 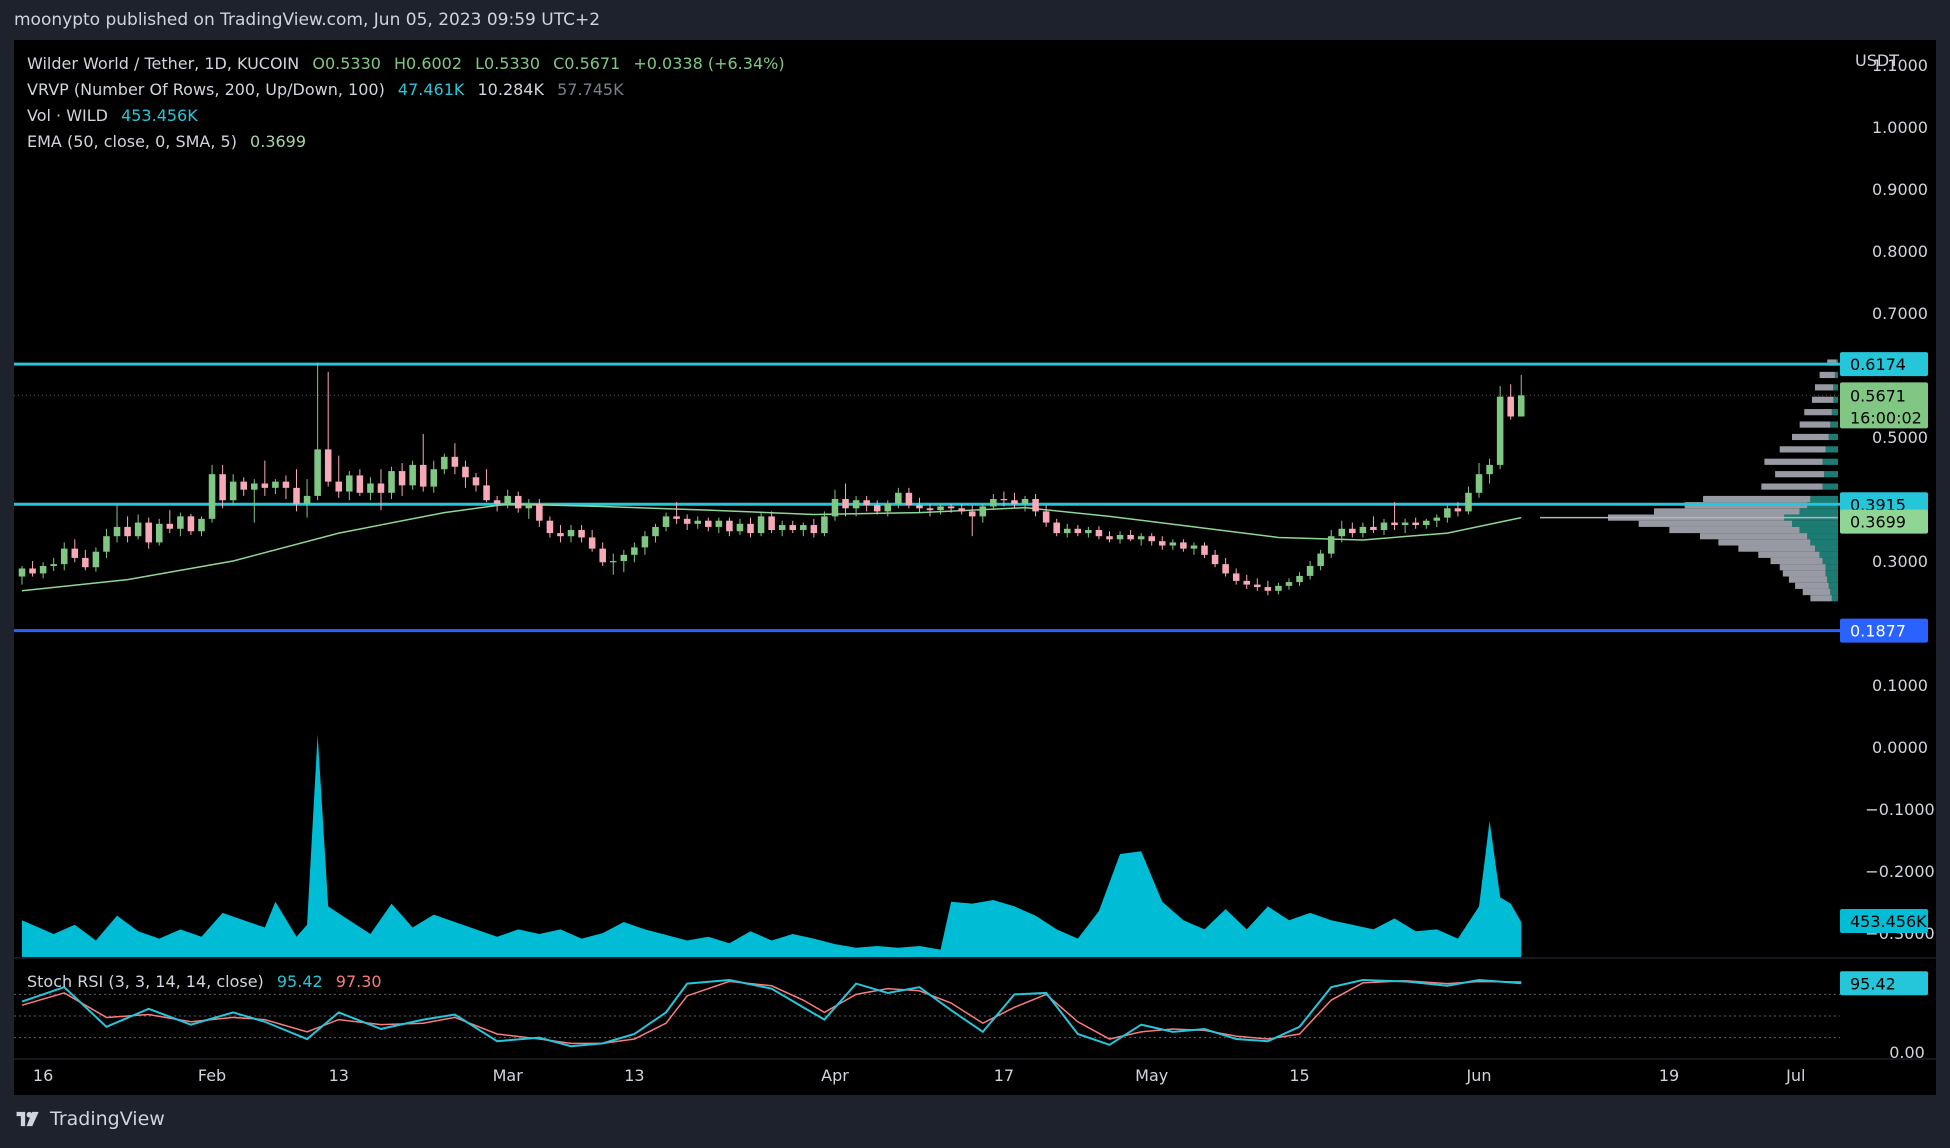 What do you see at coordinates (1900, 685) in the screenshot?
I see `price-tick-label: 0.1000` at bounding box center [1900, 685].